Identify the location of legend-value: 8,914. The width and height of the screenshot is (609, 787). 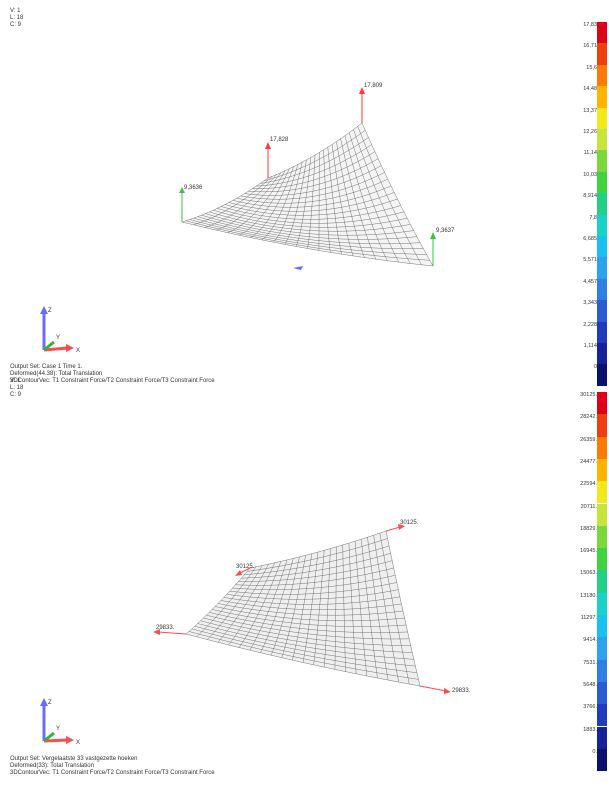
(590, 196).